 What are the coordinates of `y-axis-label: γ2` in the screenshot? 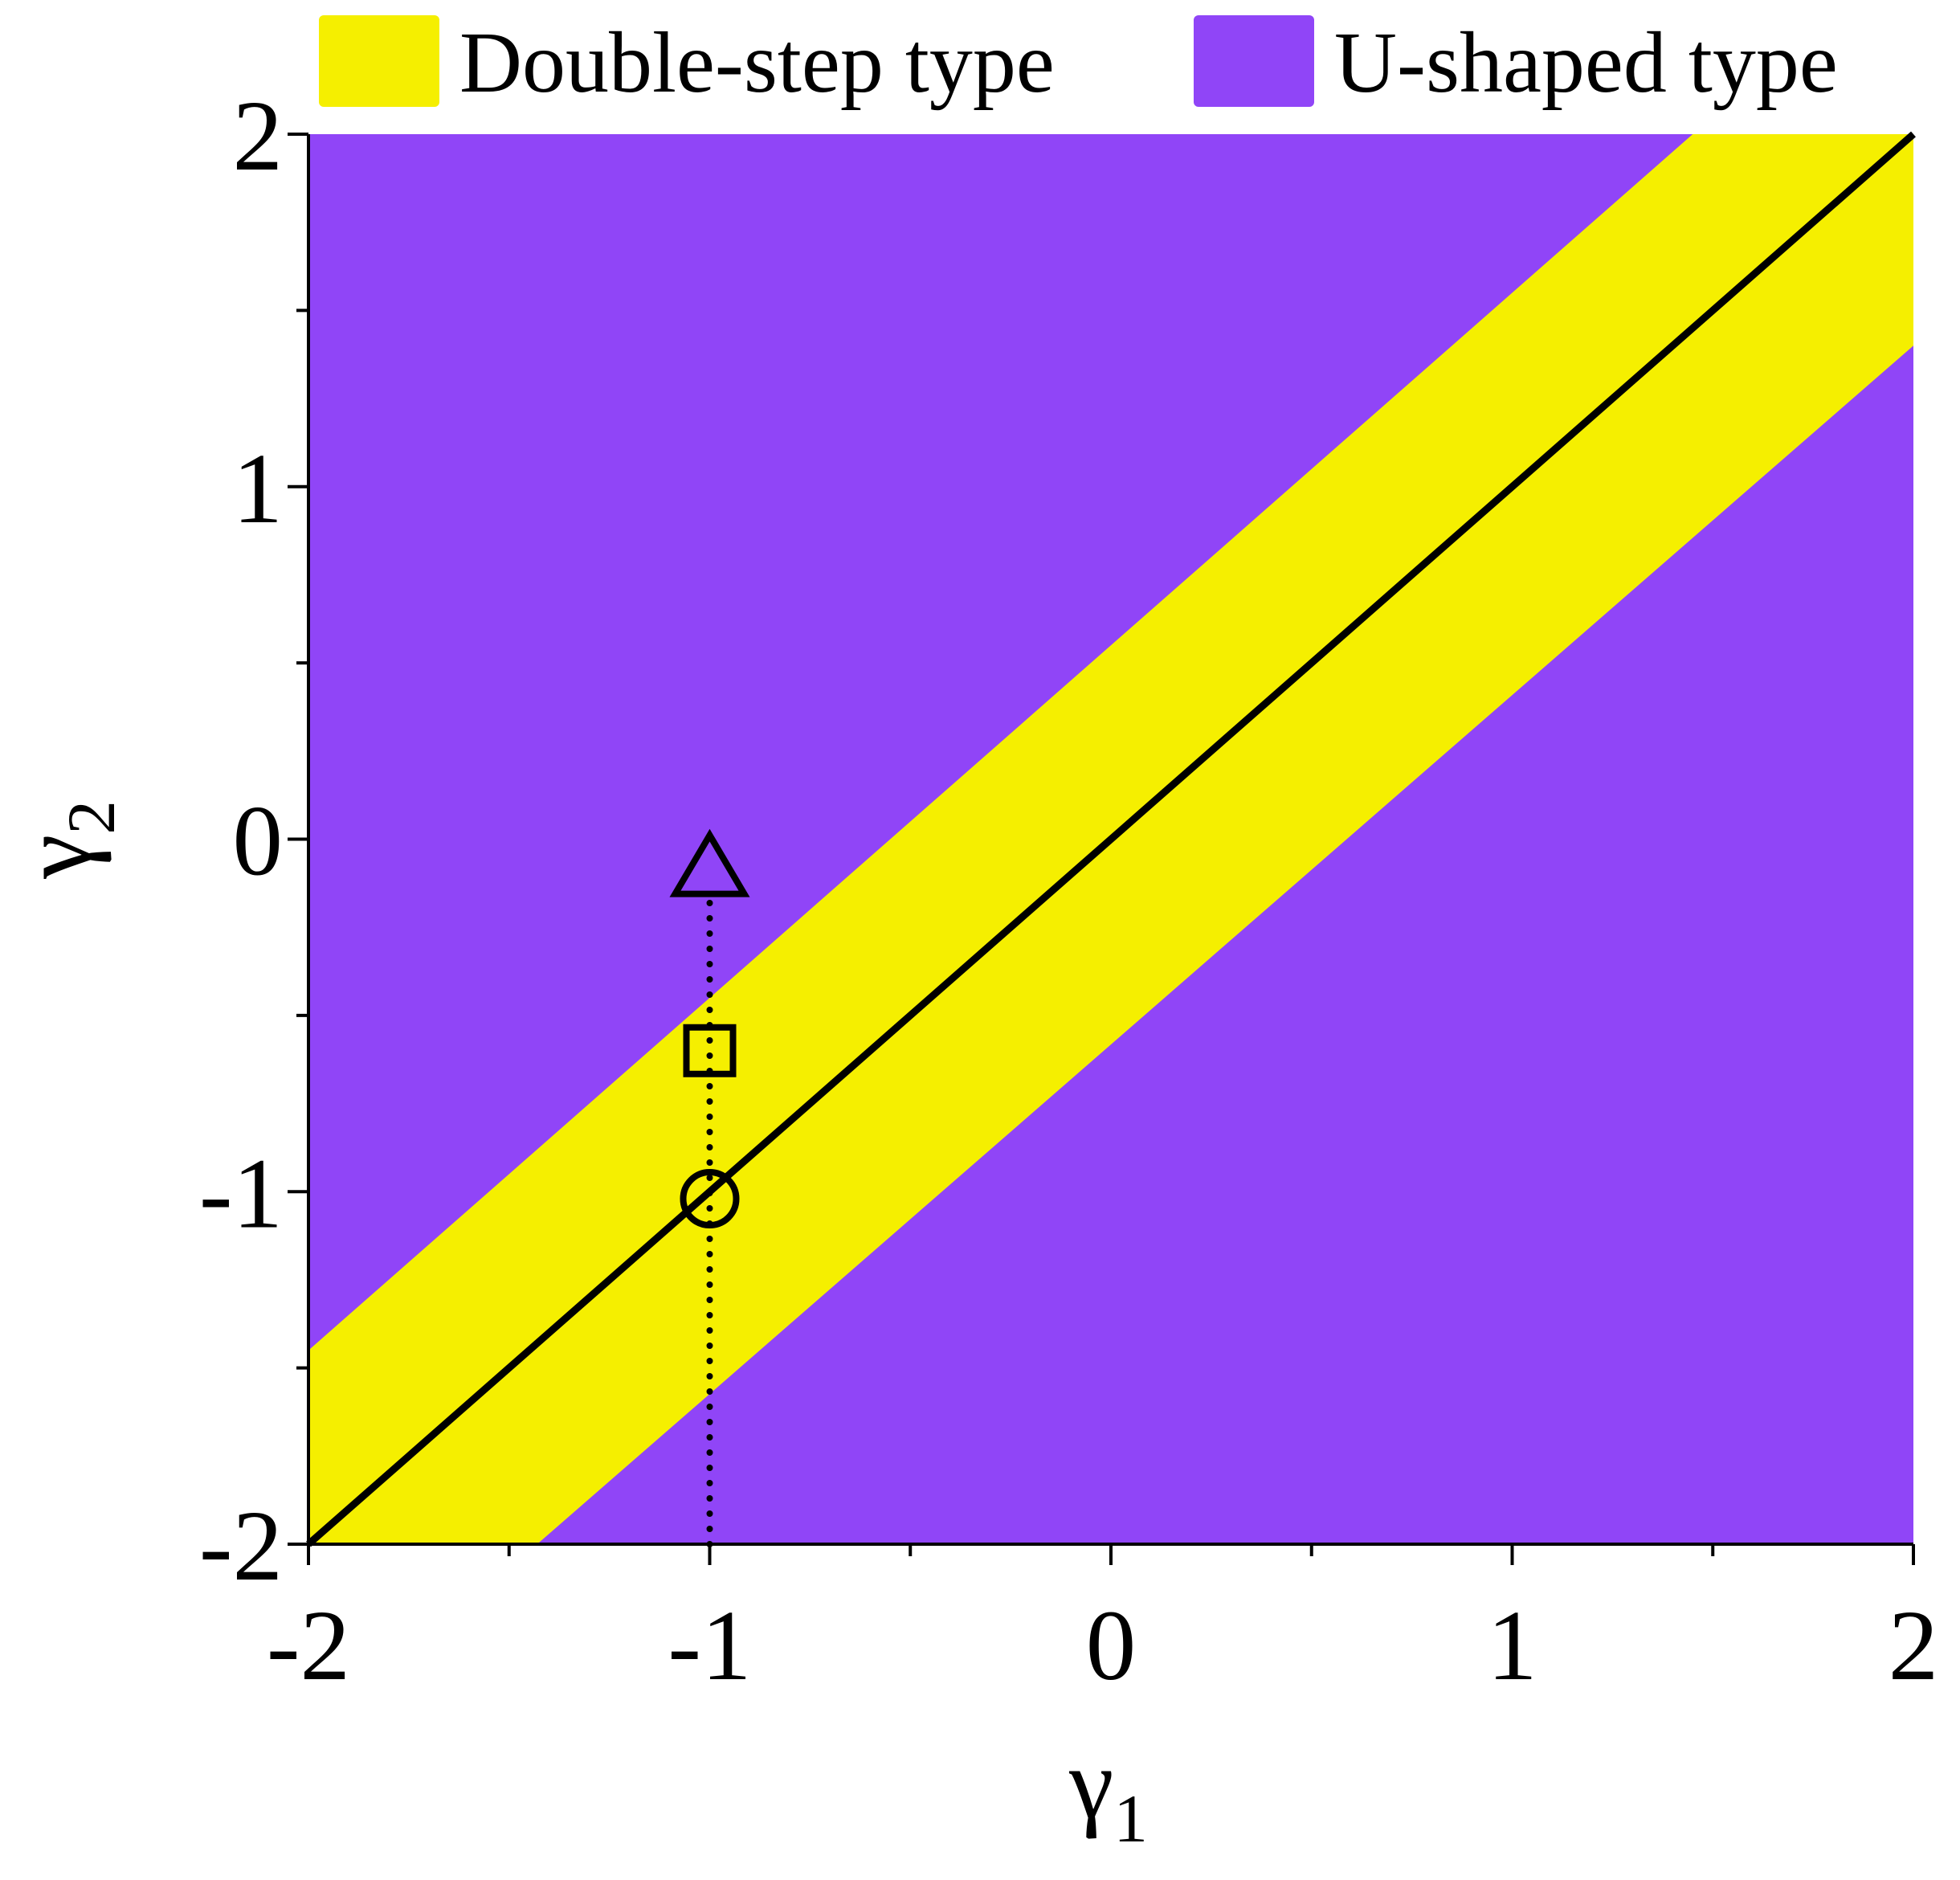 It's located at (65, 840).